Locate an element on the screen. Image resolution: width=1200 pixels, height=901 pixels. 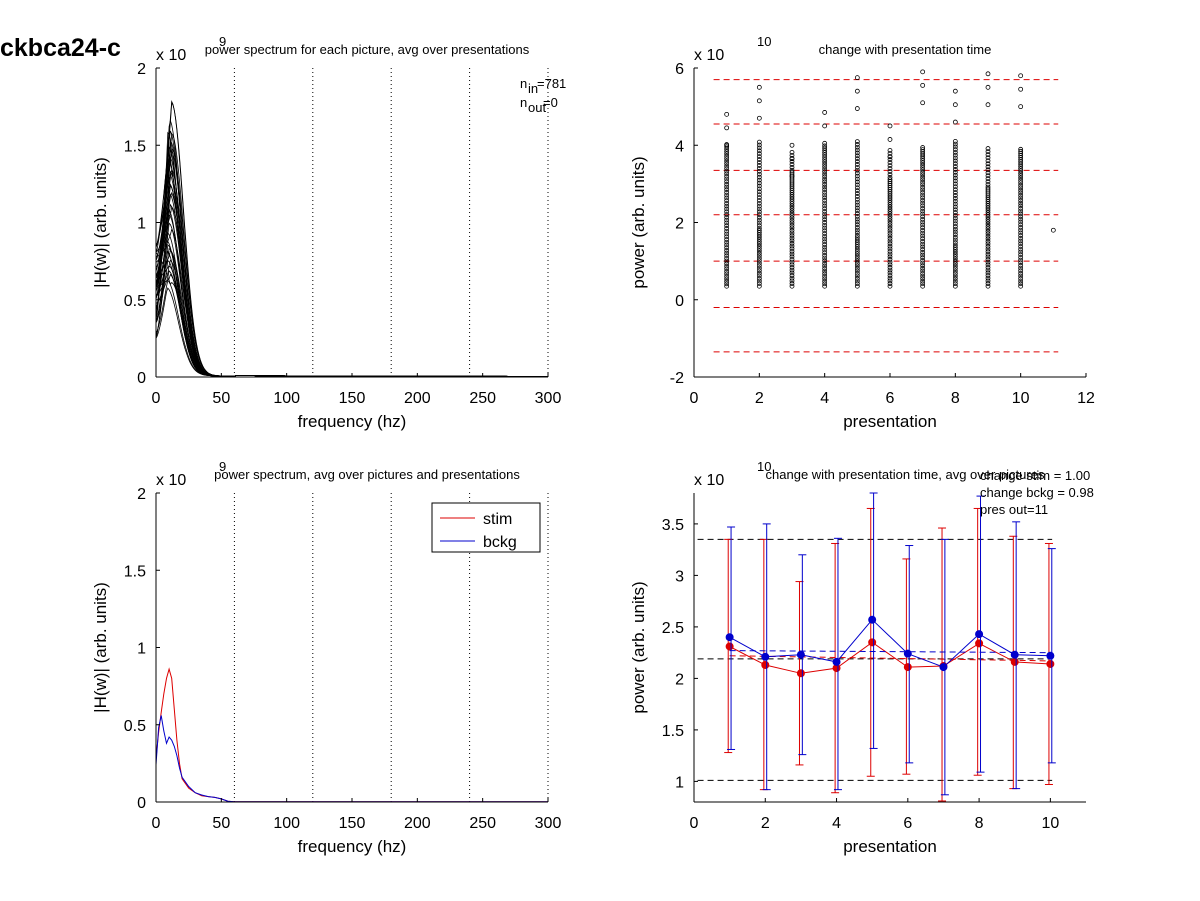
legend-label-stim: stim is located at coordinates (497, 519).